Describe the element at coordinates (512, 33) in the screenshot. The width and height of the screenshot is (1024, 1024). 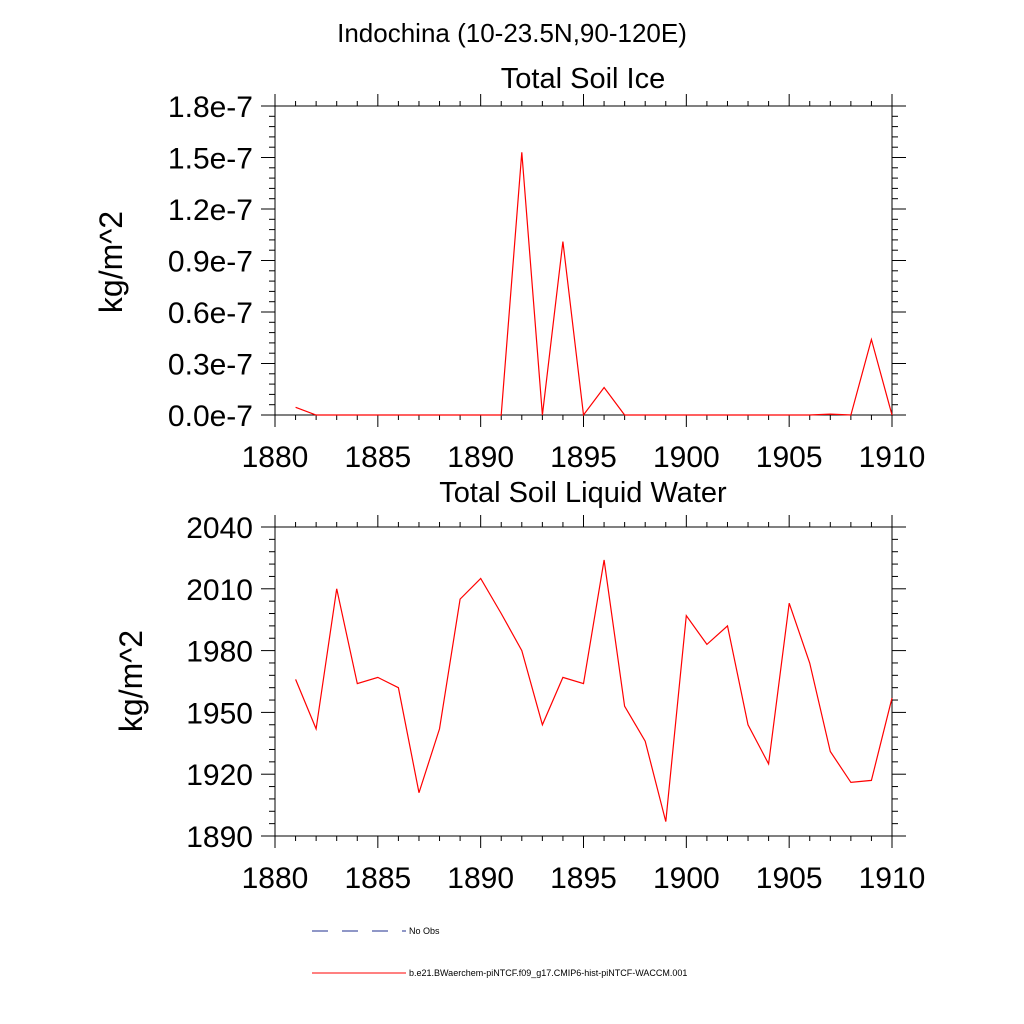
I see `page-title: Indochina (10-23.5N,90-120E)` at that location.